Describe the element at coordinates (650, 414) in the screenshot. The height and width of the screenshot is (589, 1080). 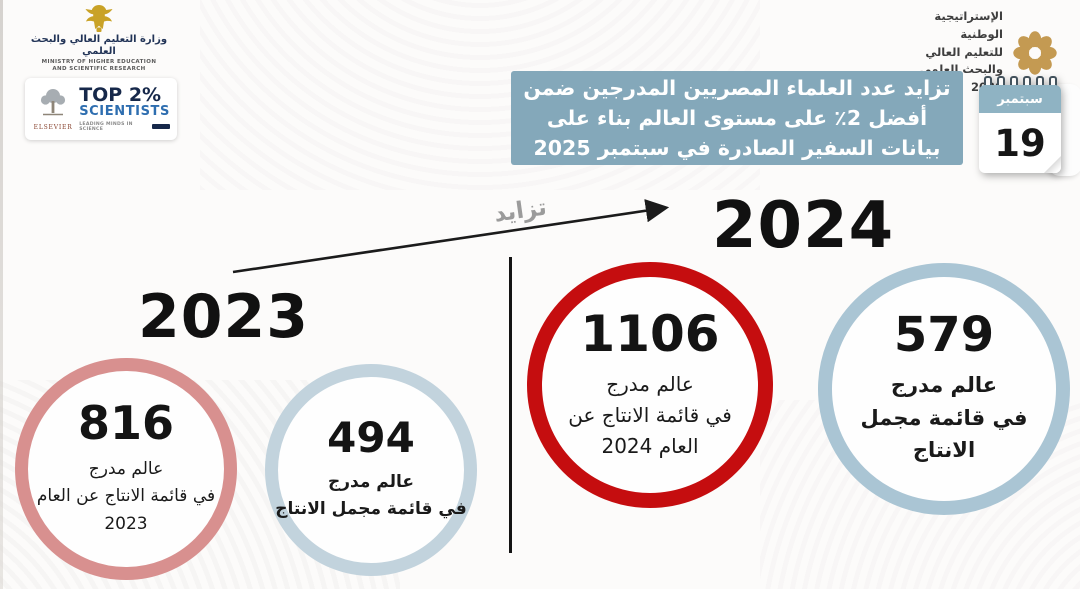
I see `stat-label: عالم مدرج في قائمة الانتاج عن العام 2024` at that location.